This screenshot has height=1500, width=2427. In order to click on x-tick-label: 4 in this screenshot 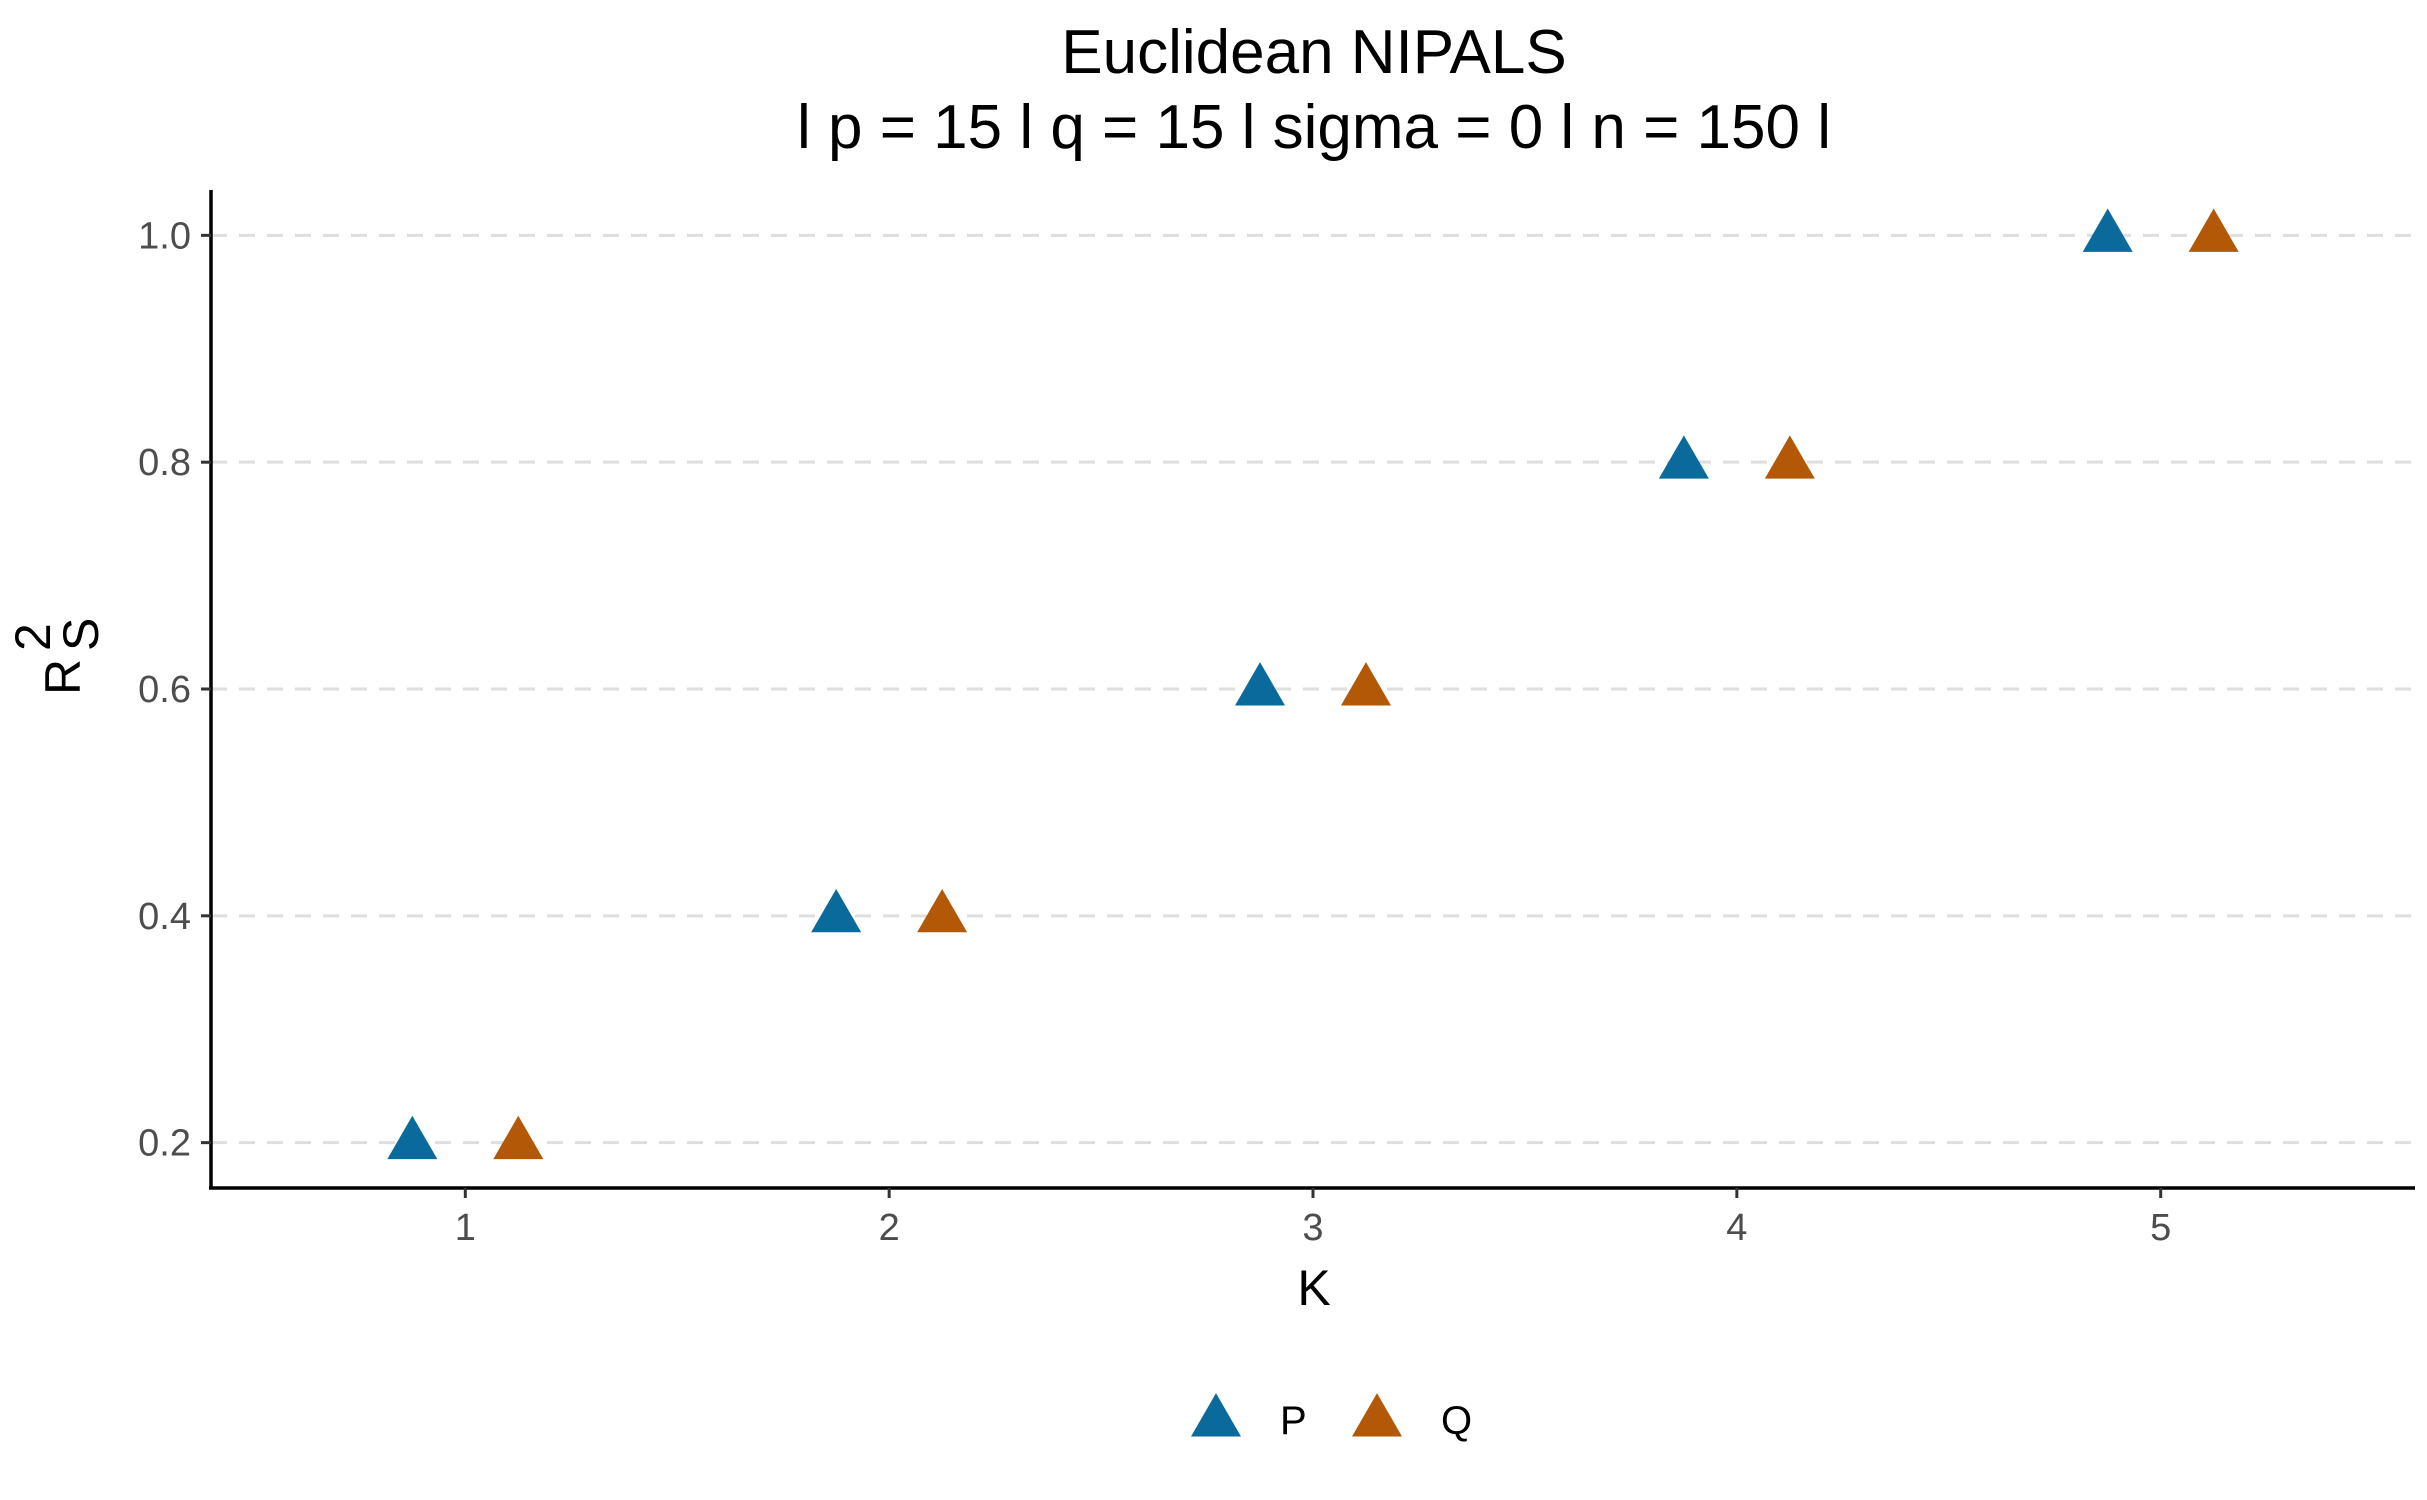, I will do `click(1736, 1228)`.